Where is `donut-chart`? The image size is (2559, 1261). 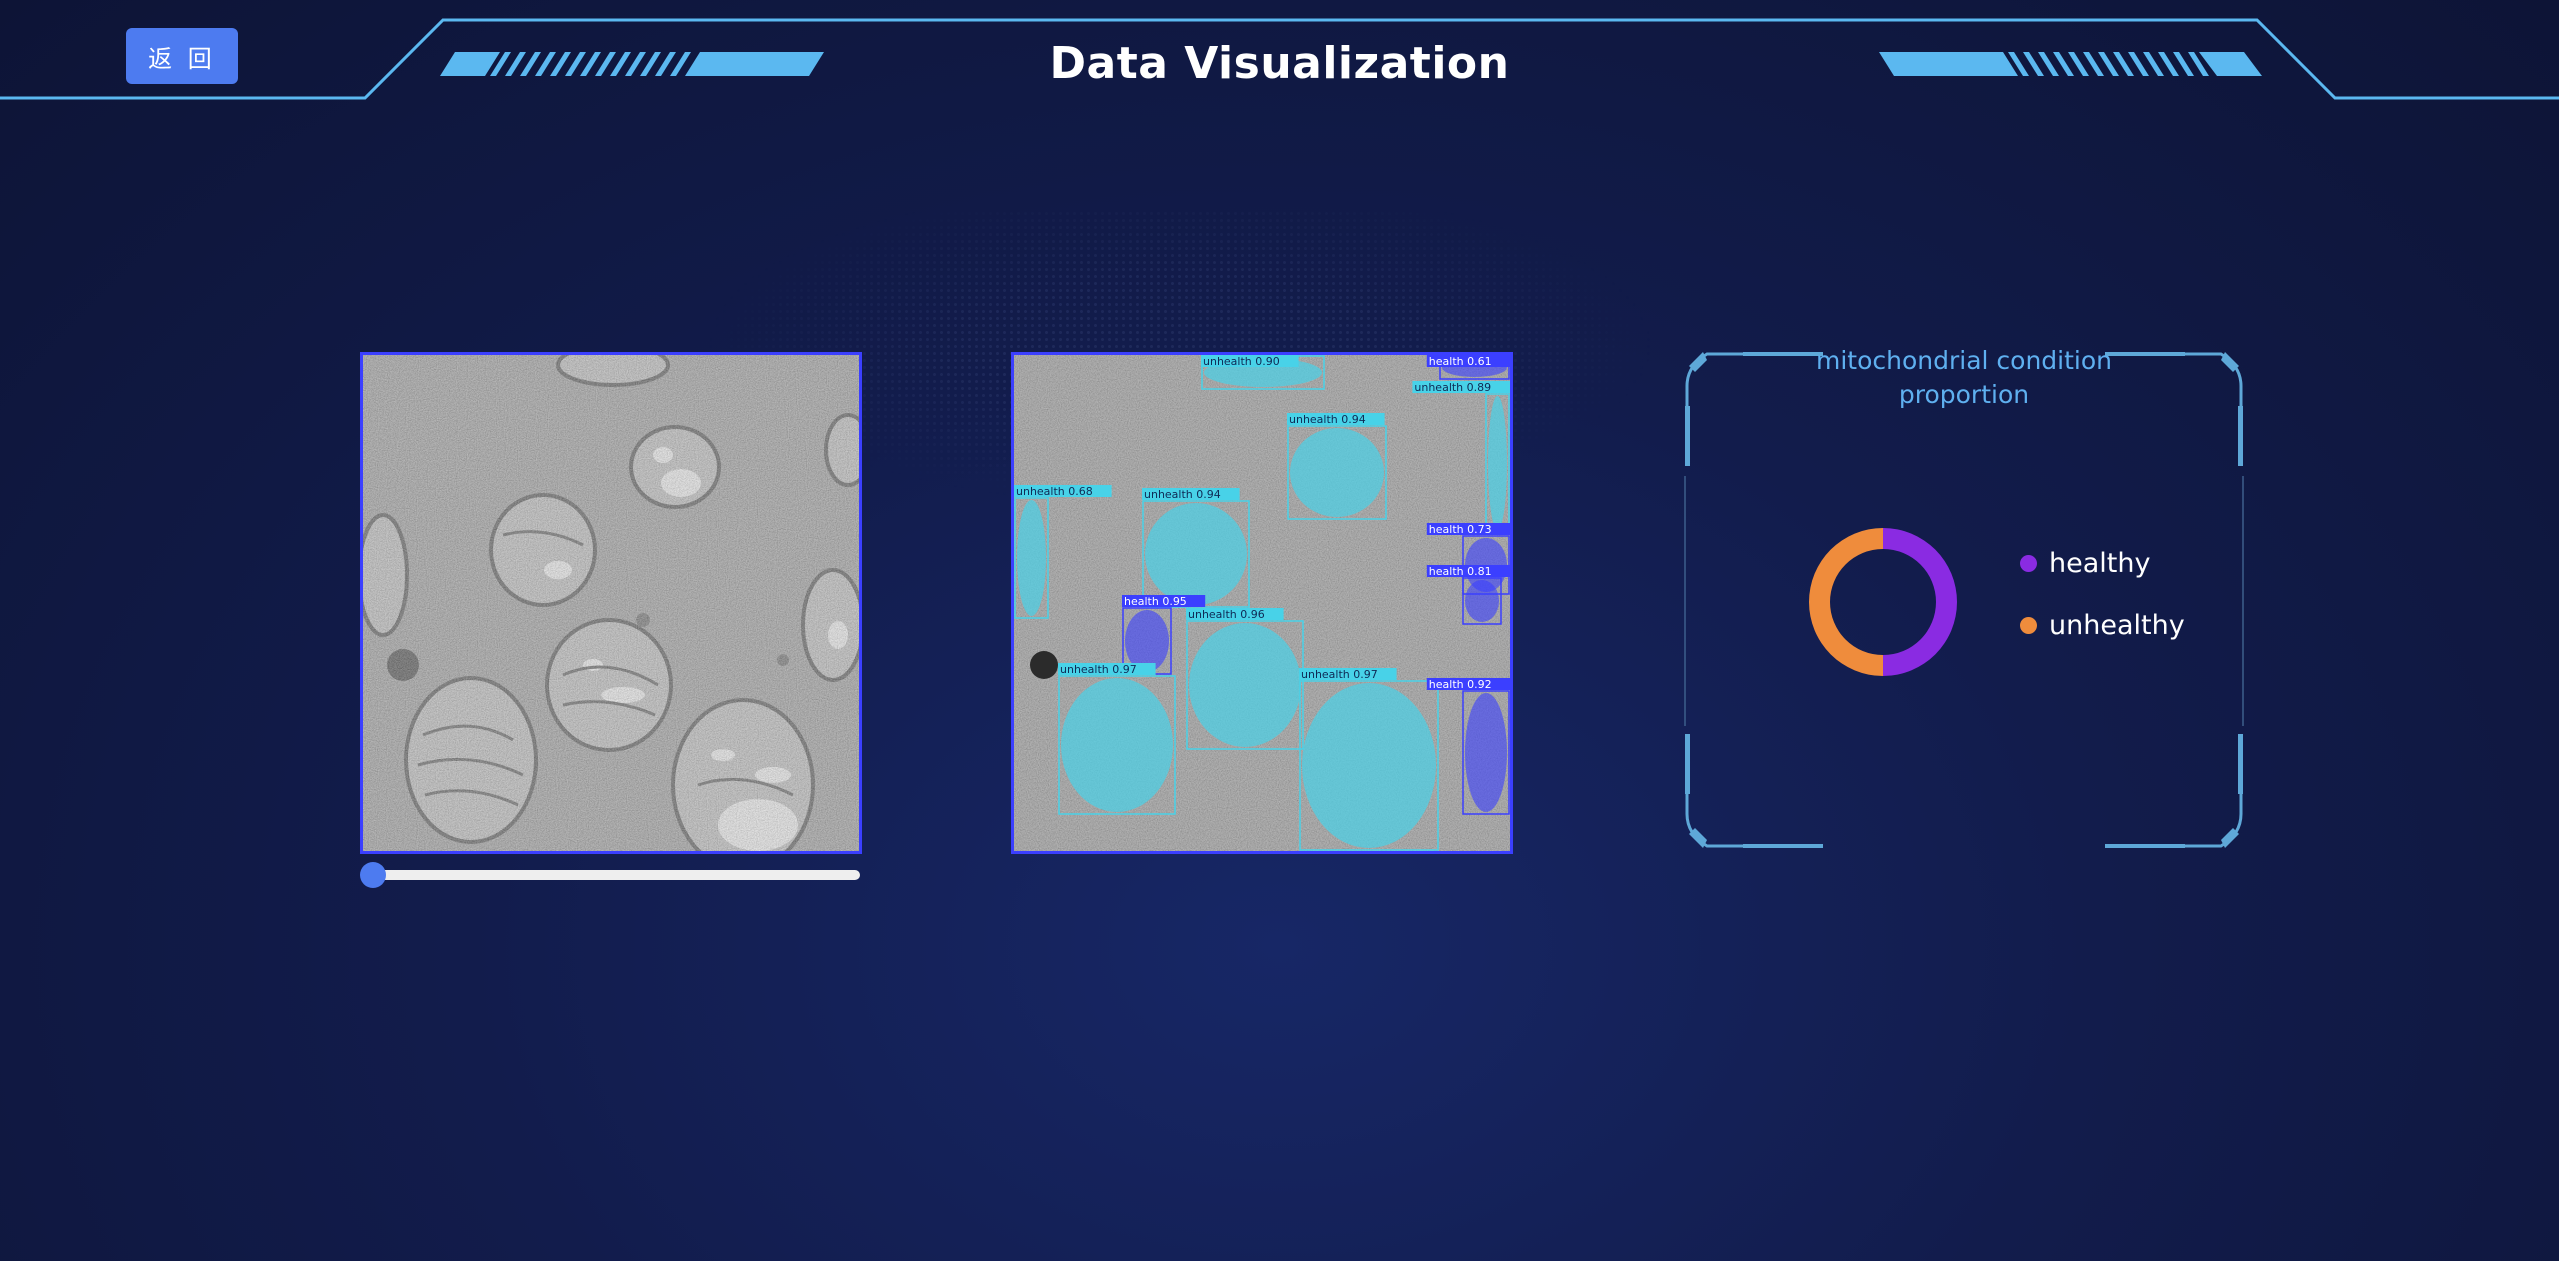 donut-chart is located at coordinates (1883, 602).